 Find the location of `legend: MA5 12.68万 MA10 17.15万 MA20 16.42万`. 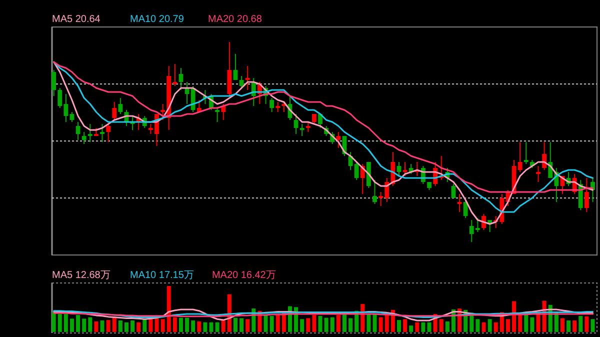

legend: MA5 12.68万 MA10 17.15万 MA20 16.42万 is located at coordinates (164, 275).